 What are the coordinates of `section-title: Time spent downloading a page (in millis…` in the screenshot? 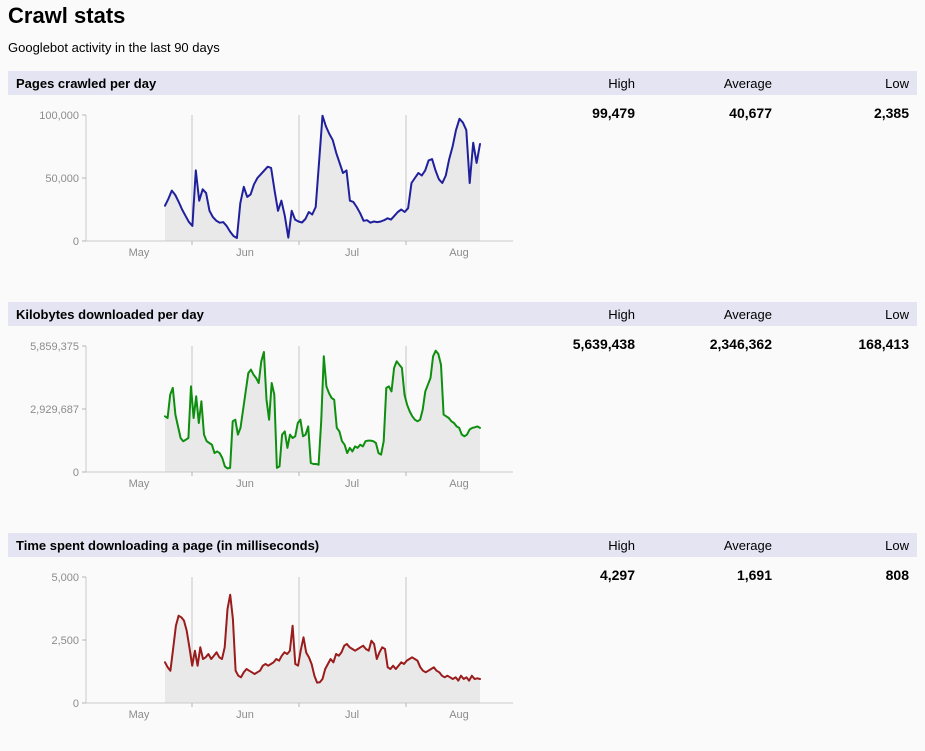 It's located at (168, 545).